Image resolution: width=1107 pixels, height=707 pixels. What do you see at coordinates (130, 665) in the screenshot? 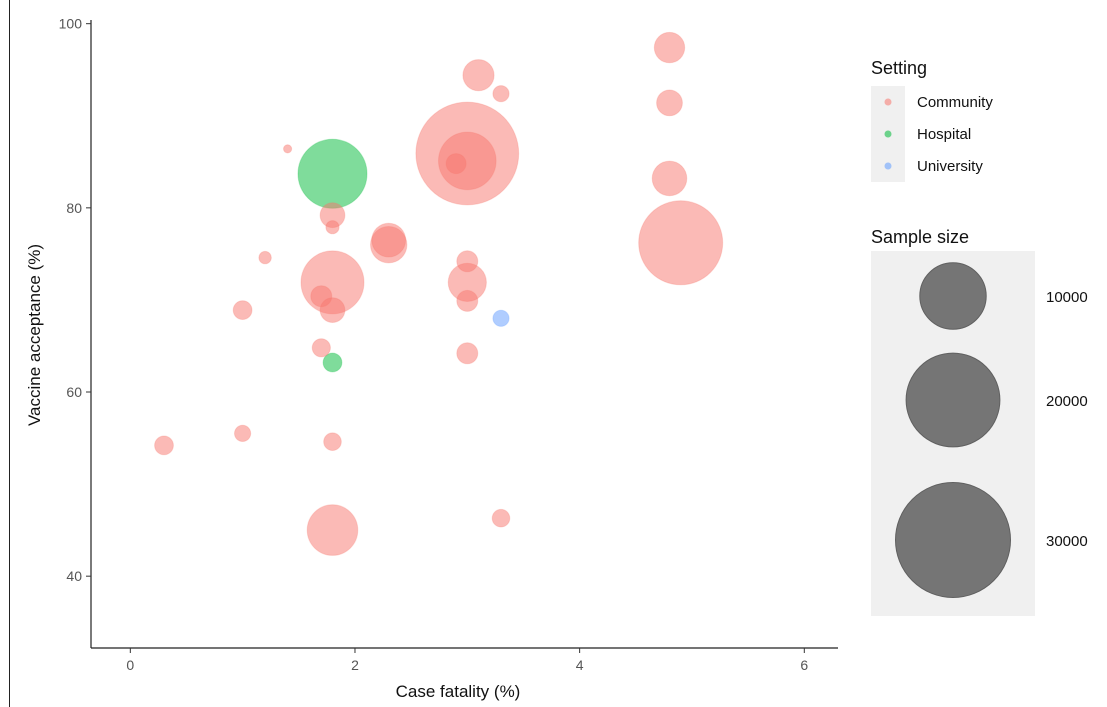
I see `x-tick-label: 0` at bounding box center [130, 665].